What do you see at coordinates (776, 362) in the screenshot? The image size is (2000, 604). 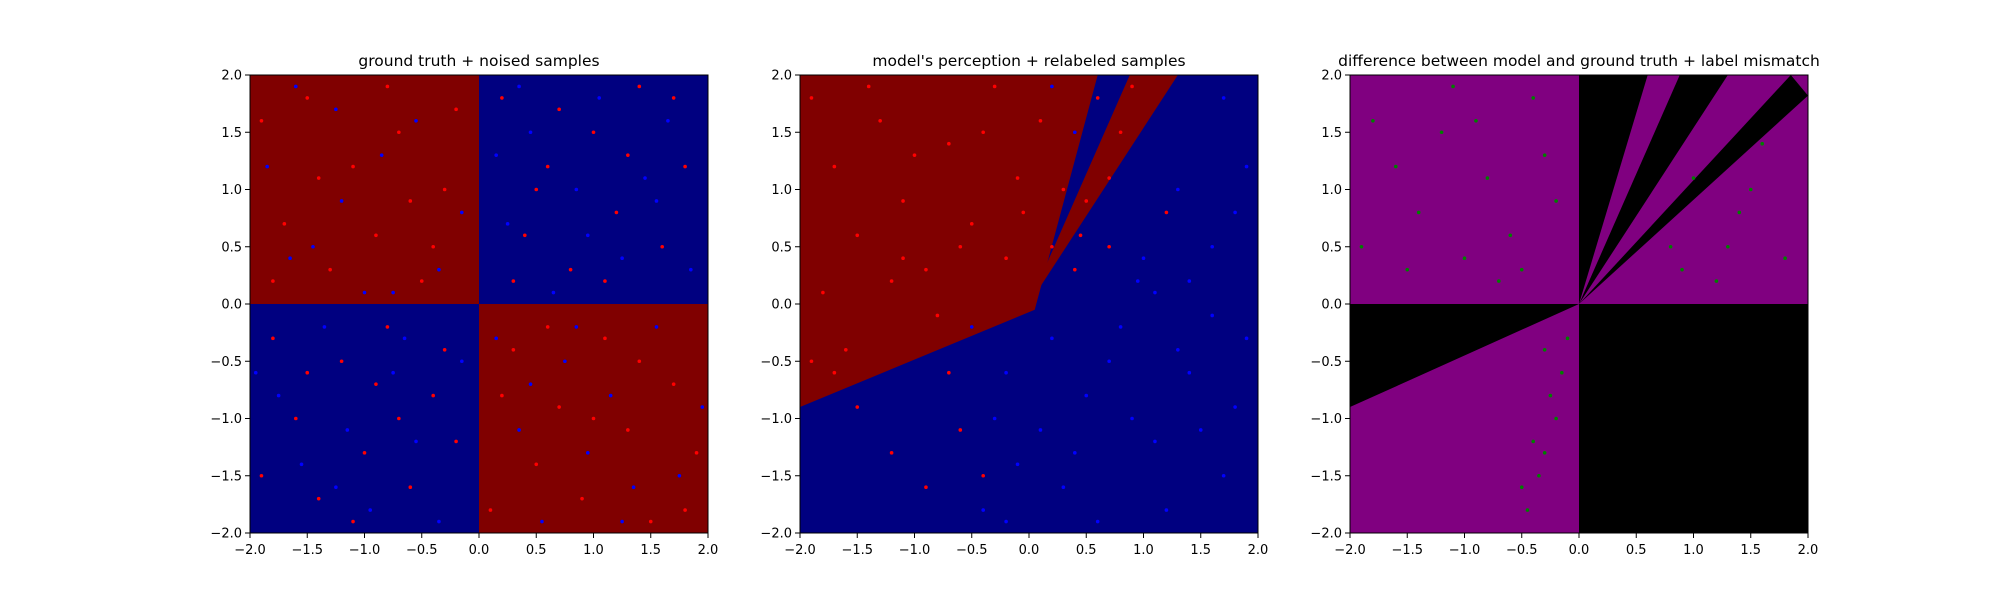 I see `y-tick-label: −0.5` at bounding box center [776, 362].